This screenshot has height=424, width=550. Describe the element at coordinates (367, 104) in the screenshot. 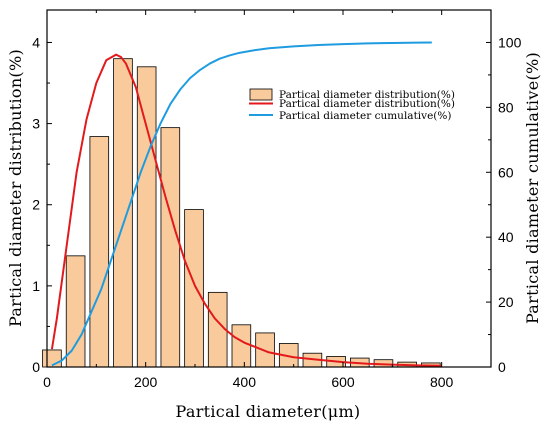

I see `legend-label-fit: Partical diameter distribution(%)` at that location.